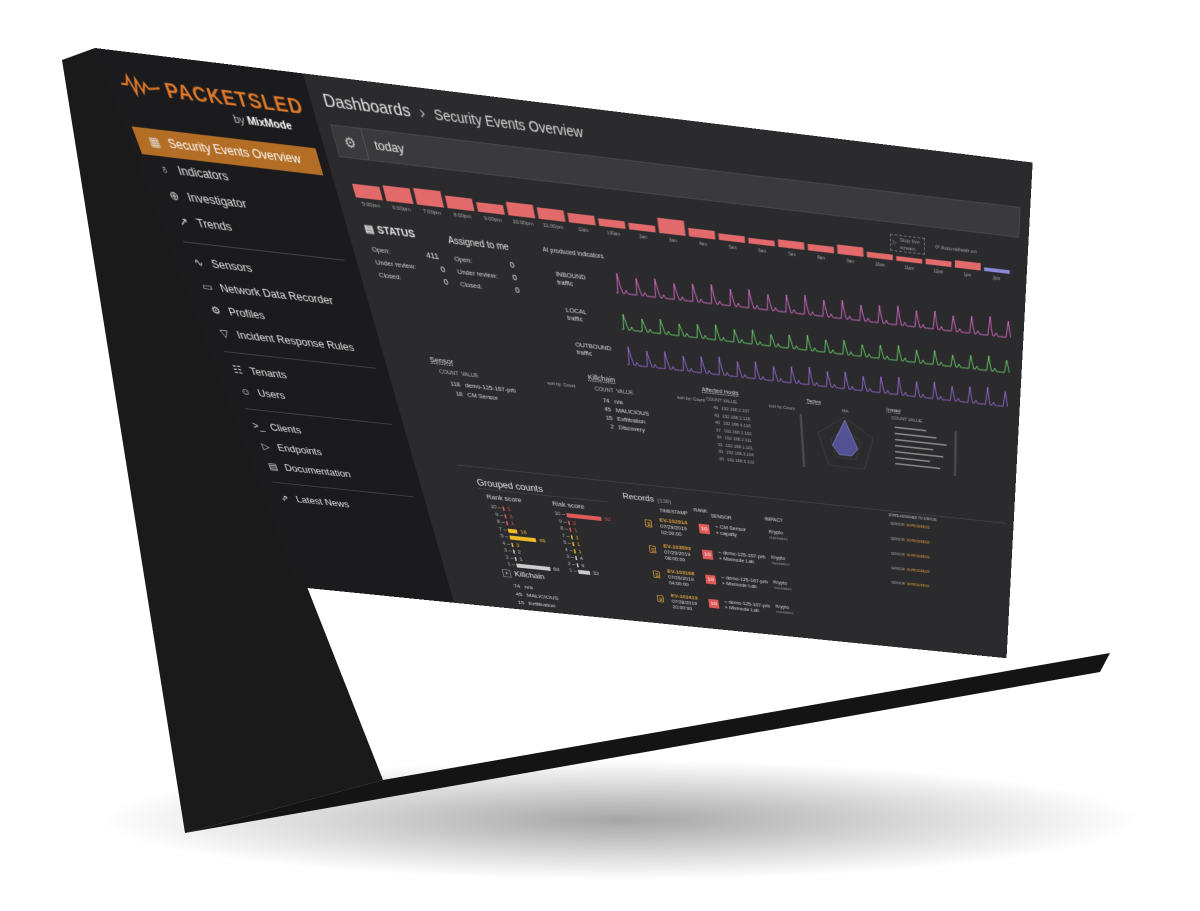 The image size is (1200, 911). Describe the element at coordinates (566, 550) in the screenshot. I see `score-axis-label: 4` at that location.